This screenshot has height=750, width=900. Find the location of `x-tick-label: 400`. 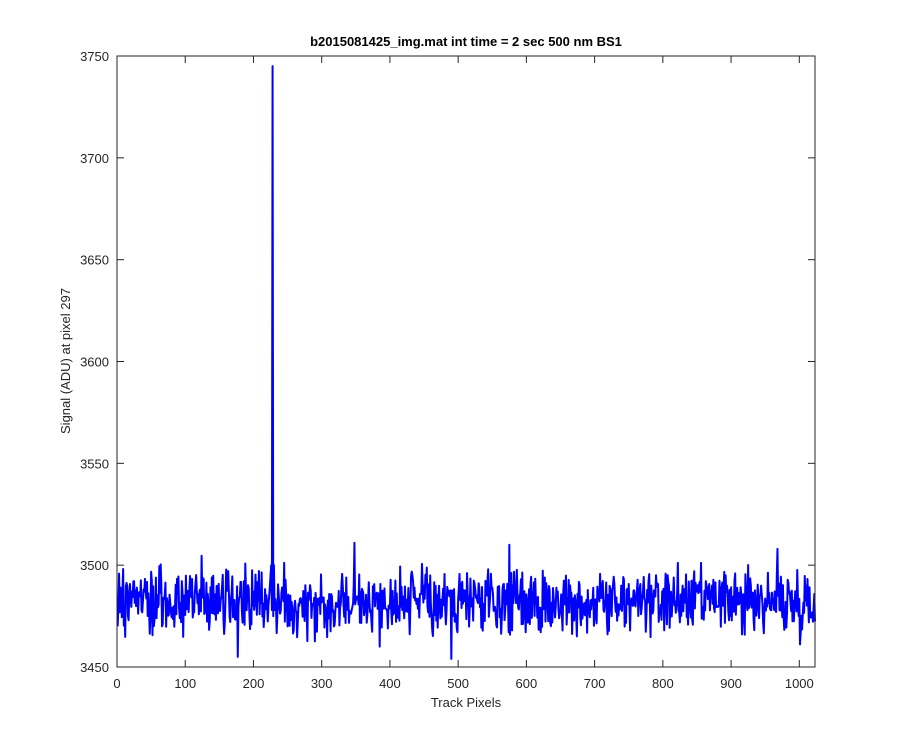

x-tick-label: 400 is located at coordinates (390, 683).